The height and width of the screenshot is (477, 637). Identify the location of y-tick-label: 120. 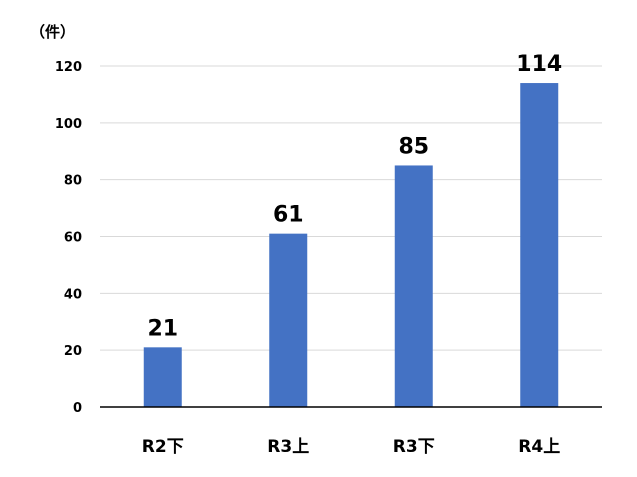
(68, 67).